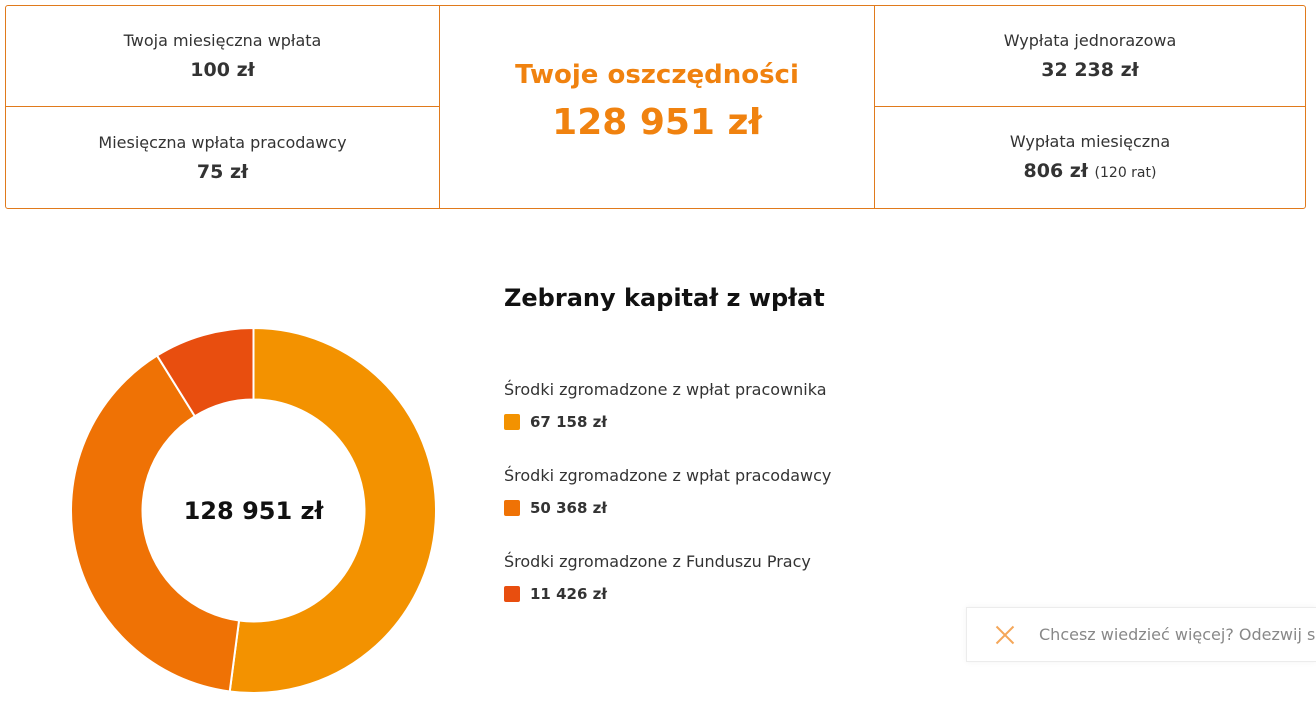  Describe the element at coordinates (222, 172) in the screenshot. I see `employer-monthly-value: 75 zł` at that location.